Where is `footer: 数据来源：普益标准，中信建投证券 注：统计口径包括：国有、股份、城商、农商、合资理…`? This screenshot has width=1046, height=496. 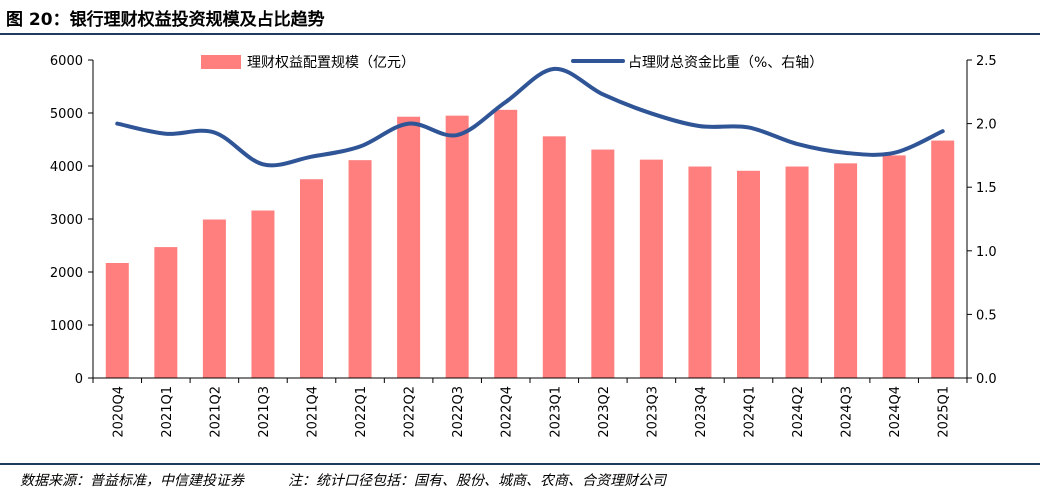
footer: 数据来源：普益标准，中信建投证券 注：统计口径包括：国有、股份、城商、农商、合资理… is located at coordinates (343, 480).